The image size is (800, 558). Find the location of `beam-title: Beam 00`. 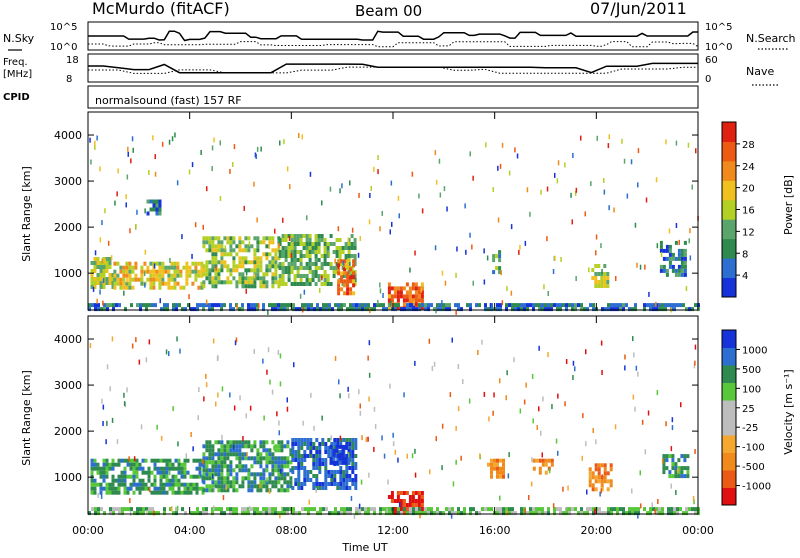

beam-title: Beam 00 is located at coordinates (388, 11).